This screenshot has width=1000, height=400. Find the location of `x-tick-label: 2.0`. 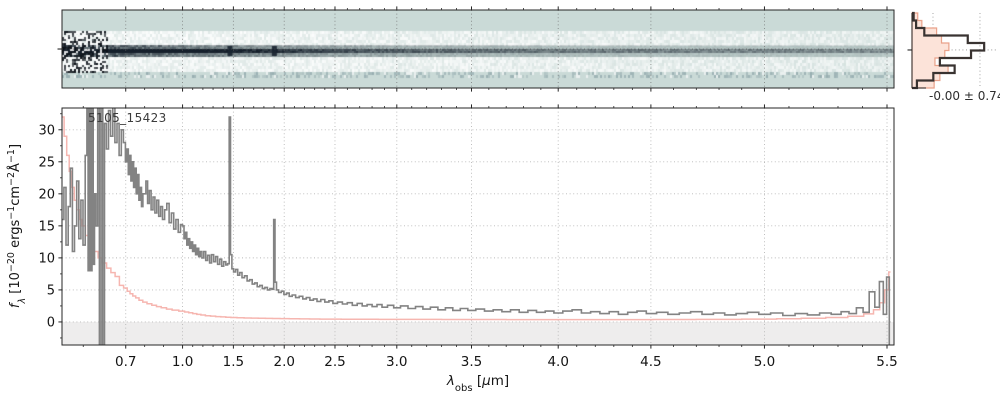

x-tick-label: 2.0 is located at coordinates (283, 362).